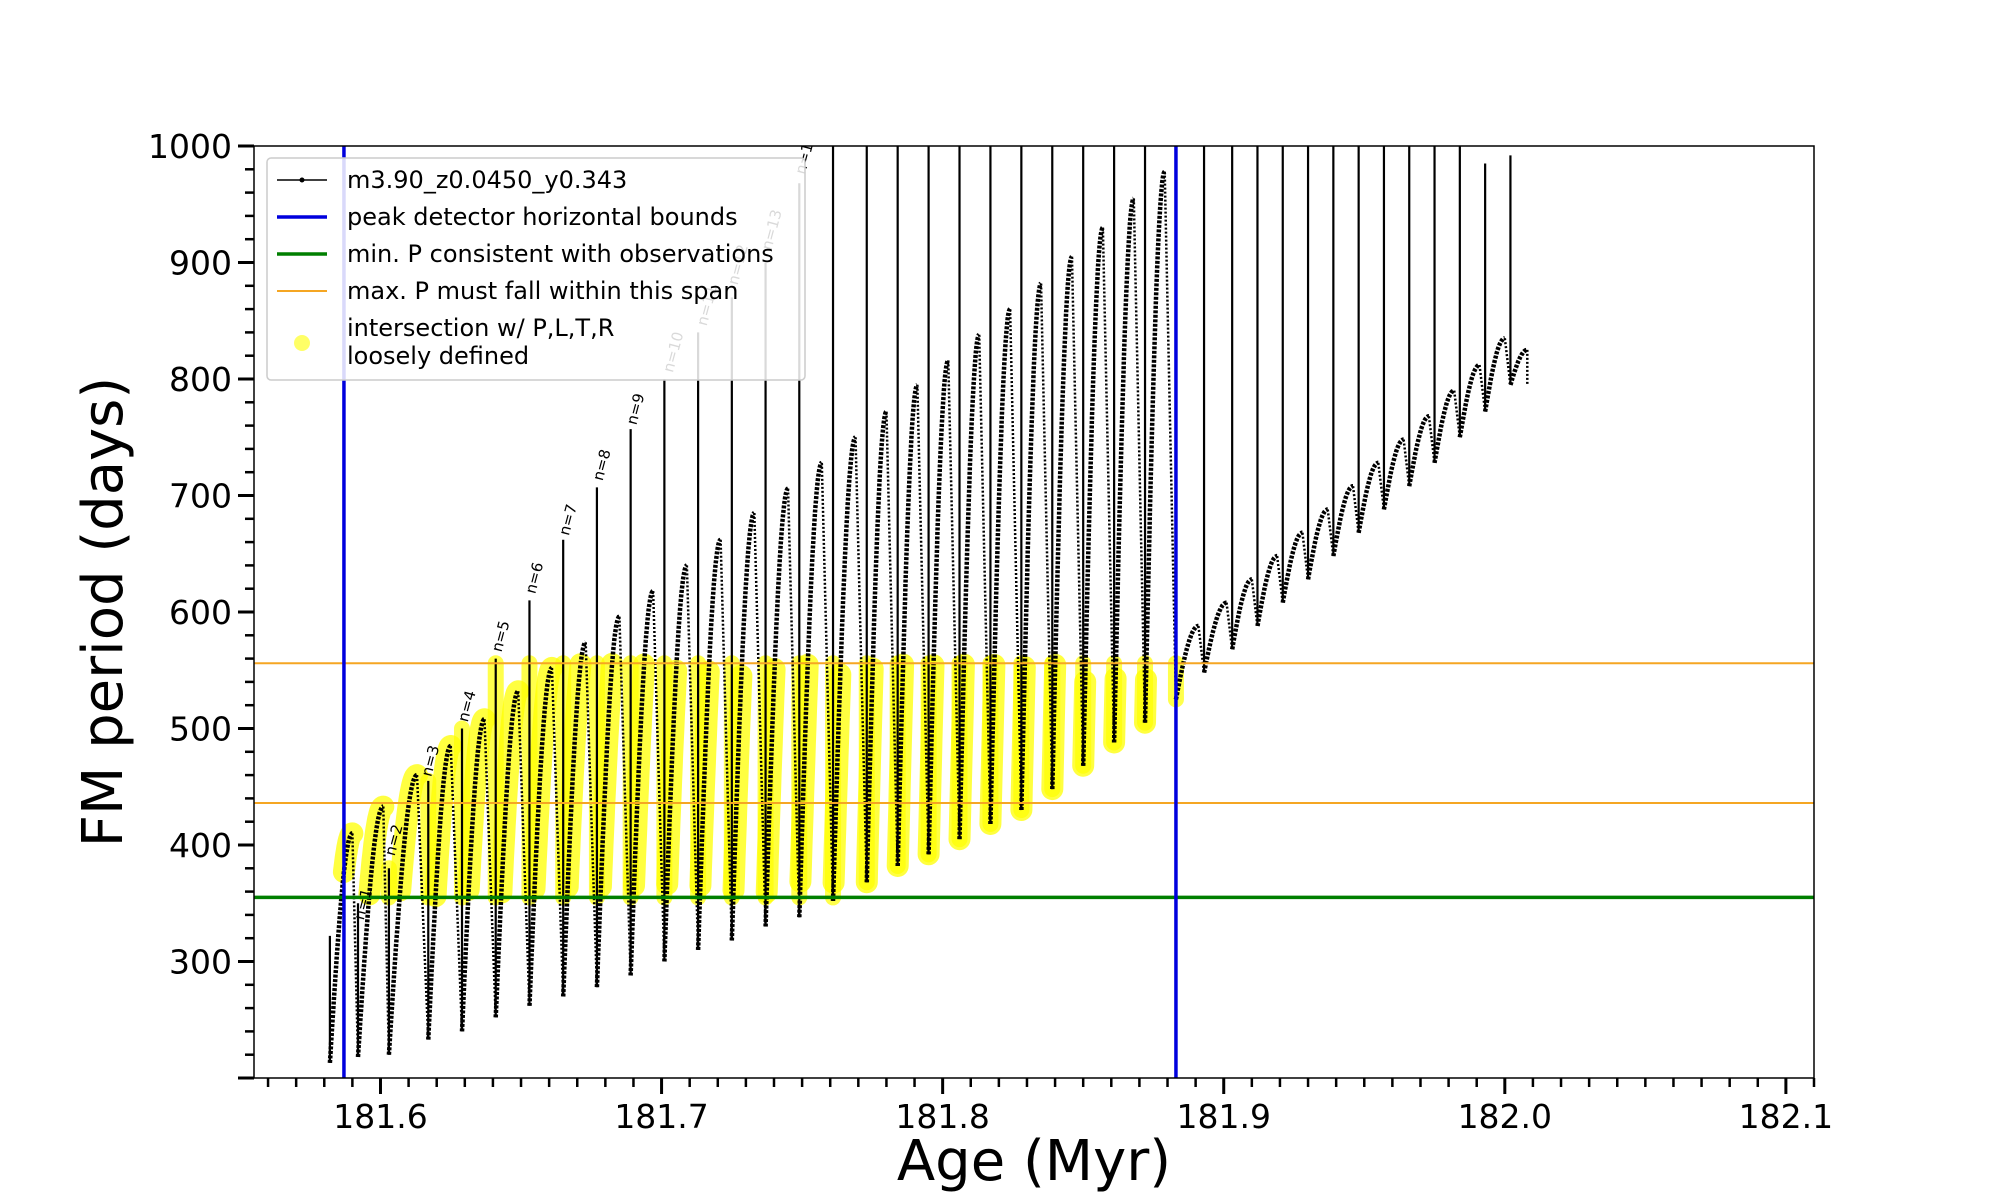 The height and width of the screenshot is (1200, 2000). What do you see at coordinates (1786, 1116) in the screenshot?
I see `x-tick-label-6: 182.1` at bounding box center [1786, 1116].